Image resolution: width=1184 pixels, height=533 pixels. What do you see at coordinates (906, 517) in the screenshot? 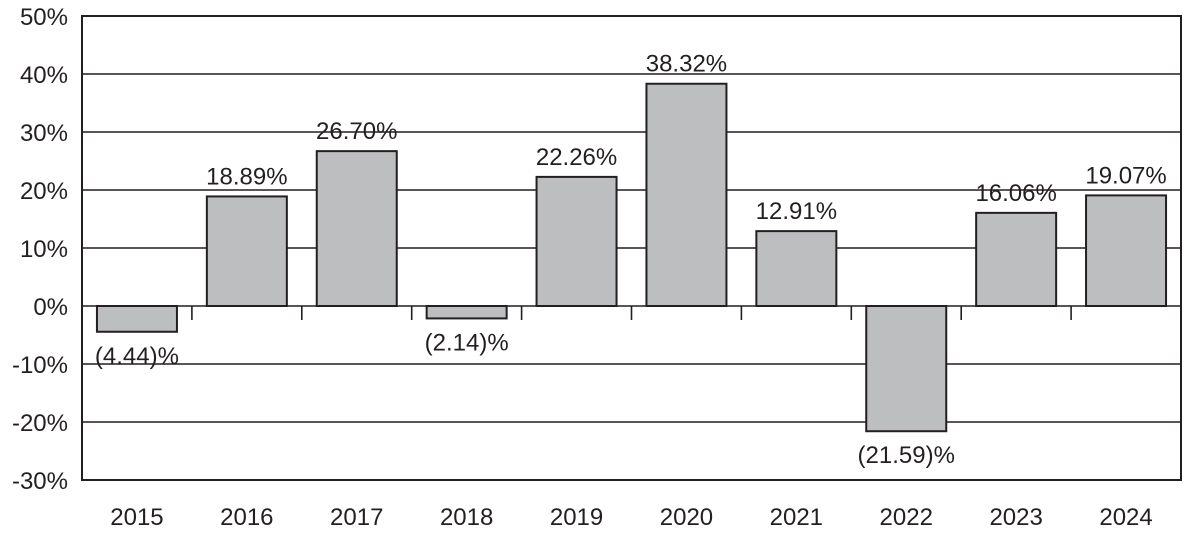
I see `x-tick-label: 2022` at bounding box center [906, 517].